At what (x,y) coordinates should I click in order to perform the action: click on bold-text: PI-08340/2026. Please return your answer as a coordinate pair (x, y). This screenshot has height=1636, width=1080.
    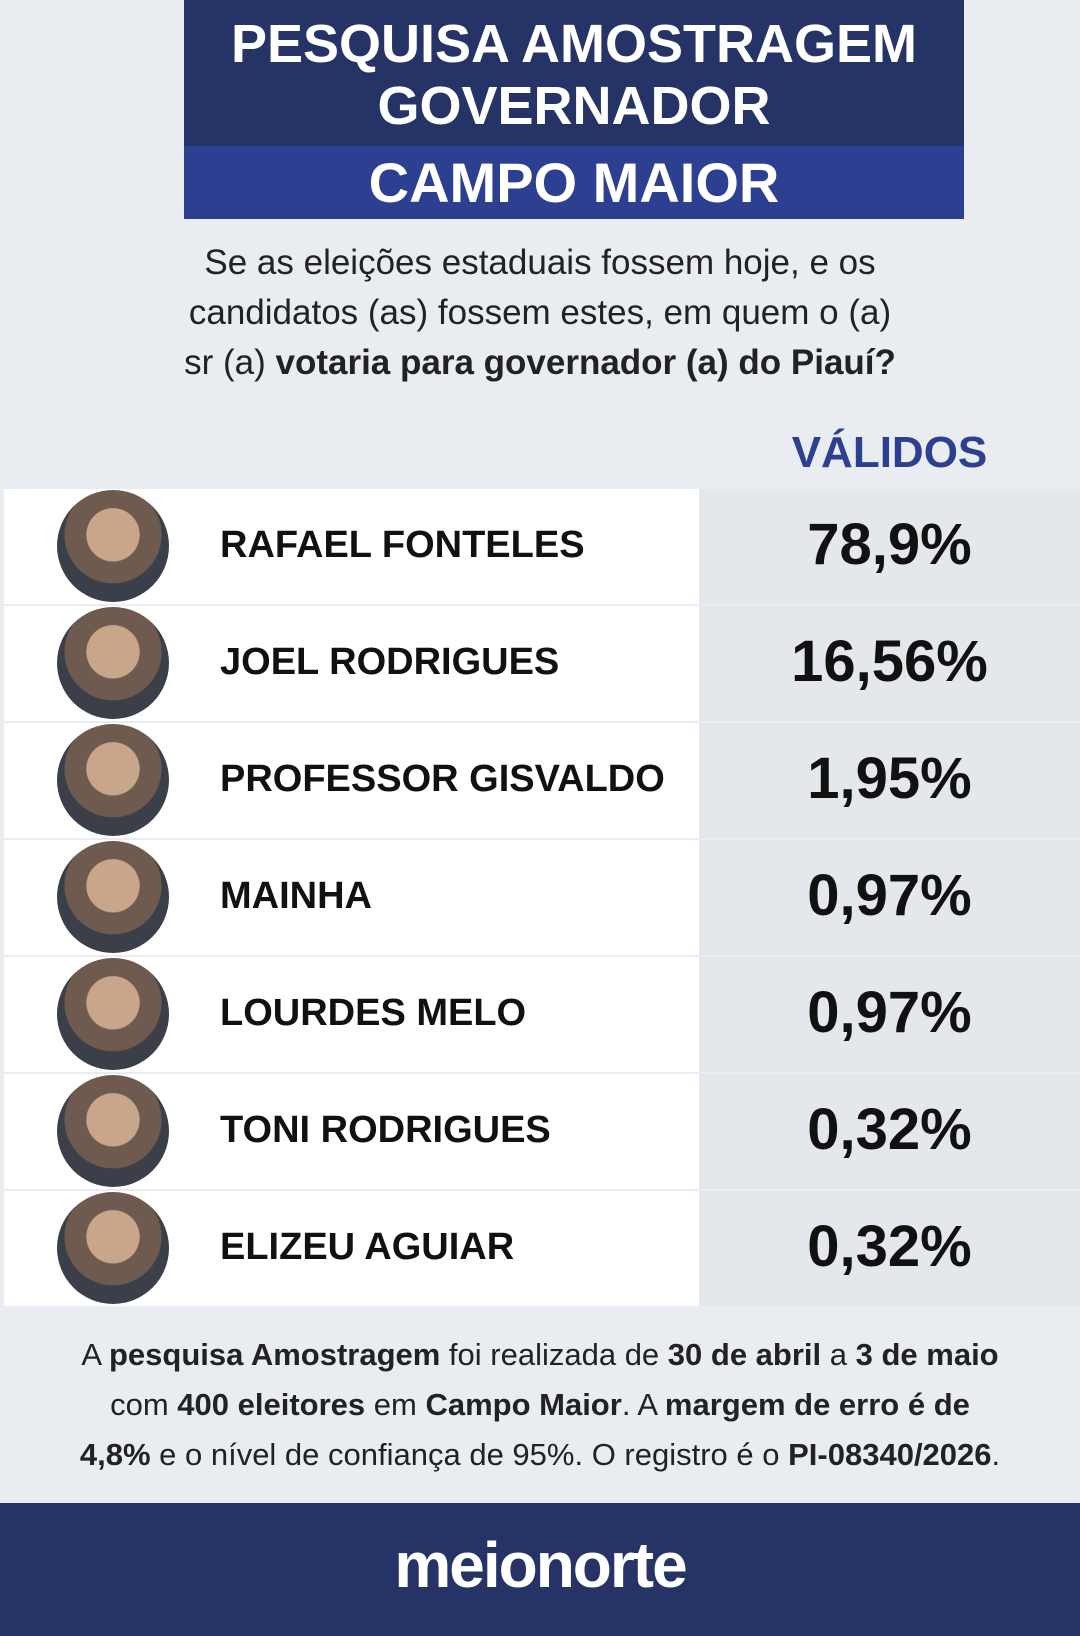
    Looking at the image, I should click on (890, 1454).